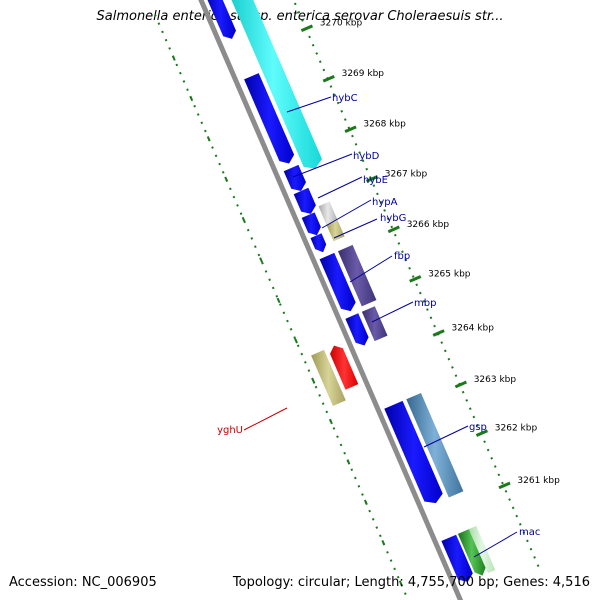  Describe the element at coordinates (83, 582) in the screenshot. I see `accession-text: Accession: NC_006905` at that location.